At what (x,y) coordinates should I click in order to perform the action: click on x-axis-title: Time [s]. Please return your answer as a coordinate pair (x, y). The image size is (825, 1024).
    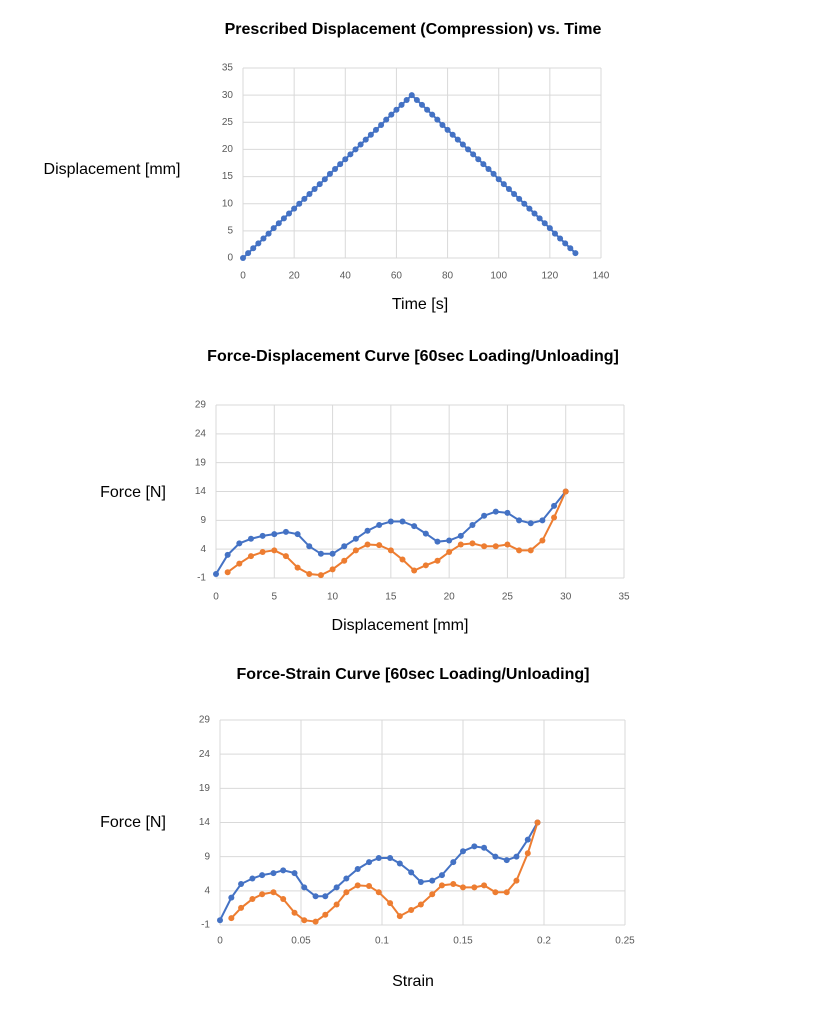
    Looking at the image, I should click on (420, 304).